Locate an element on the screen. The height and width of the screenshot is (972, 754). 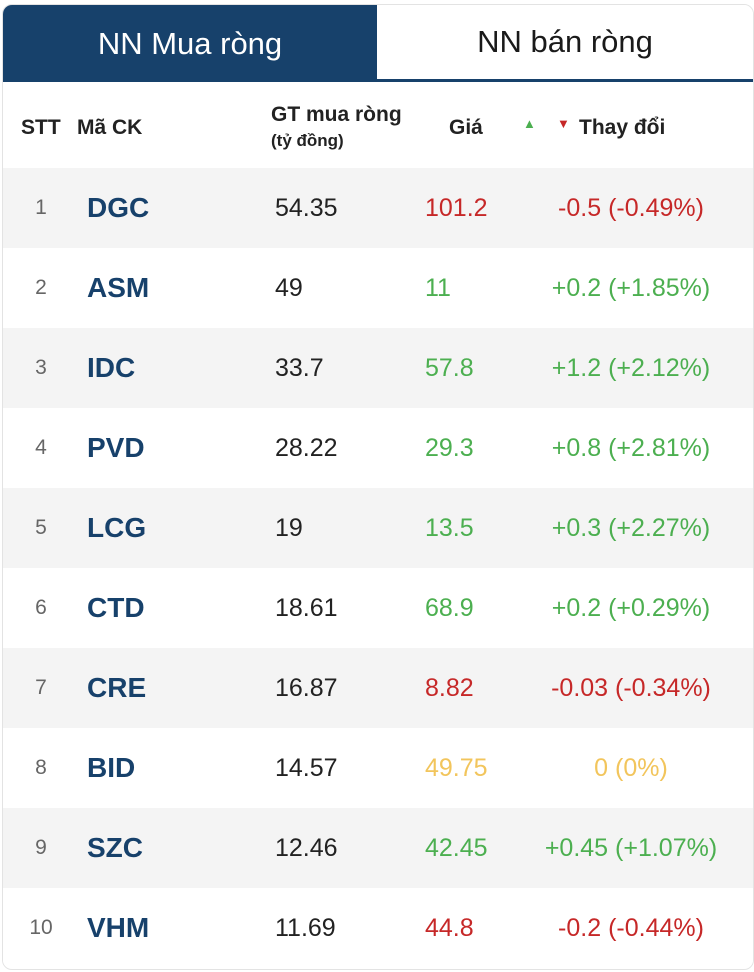
row-price: 57.8 is located at coordinates (449, 367).